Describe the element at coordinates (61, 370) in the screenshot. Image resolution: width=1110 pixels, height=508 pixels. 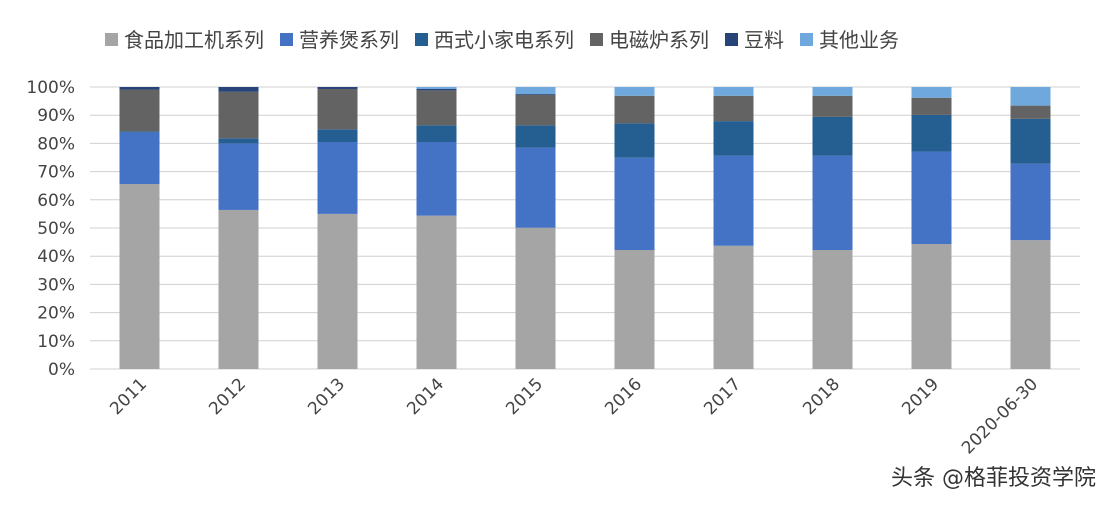
I see `y-tick-label: 0%` at that location.